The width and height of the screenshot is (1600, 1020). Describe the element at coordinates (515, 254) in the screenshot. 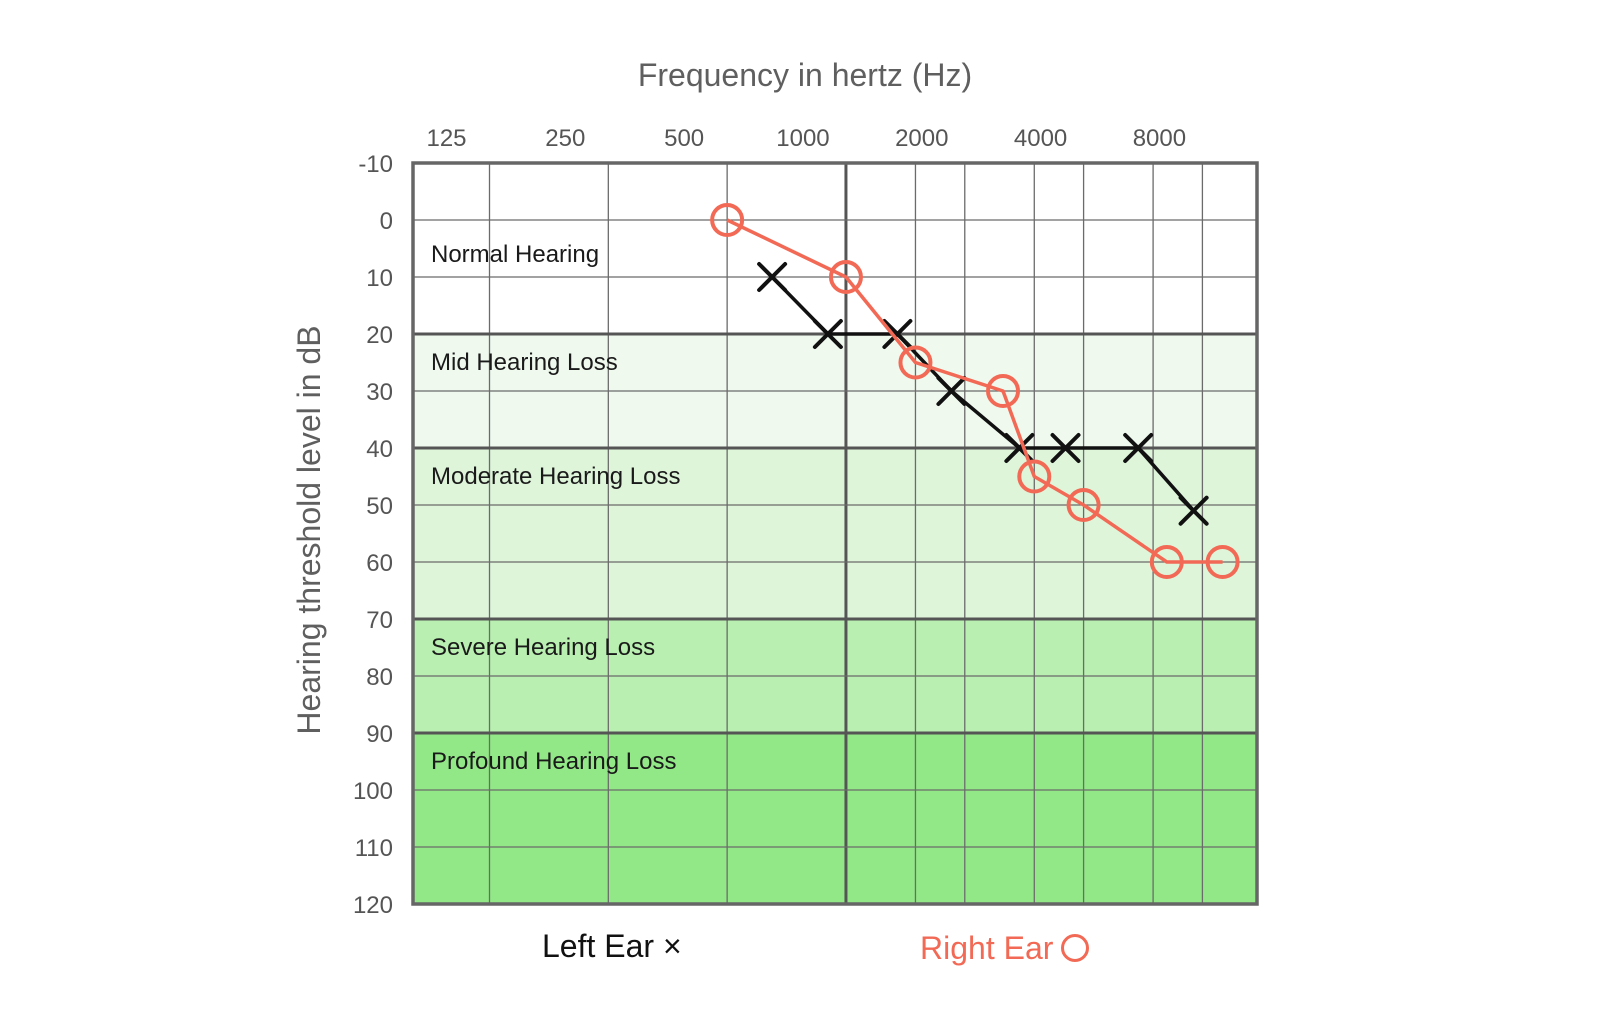

I see `band-label: Normal Hearing` at that location.